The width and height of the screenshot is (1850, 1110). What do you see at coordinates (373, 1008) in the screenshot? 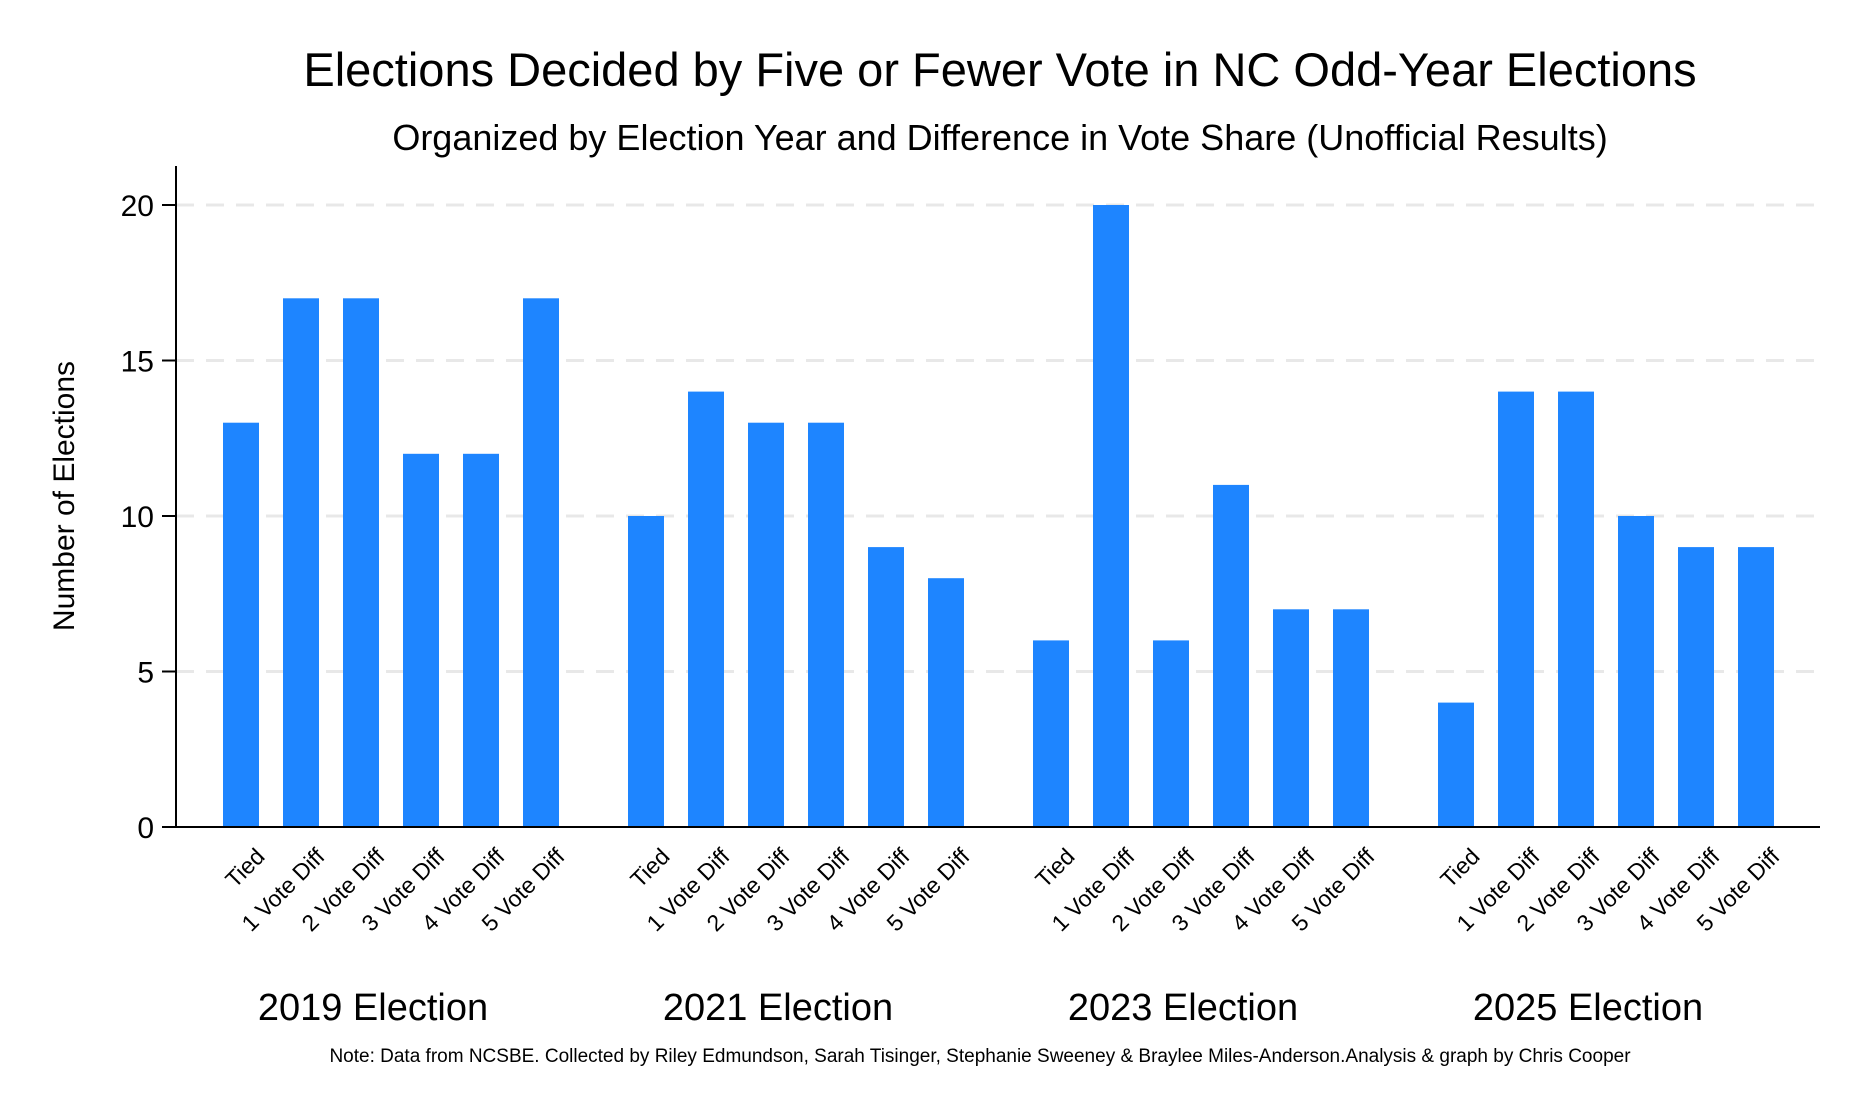
I see `group-label: 2019 Election` at bounding box center [373, 1008].